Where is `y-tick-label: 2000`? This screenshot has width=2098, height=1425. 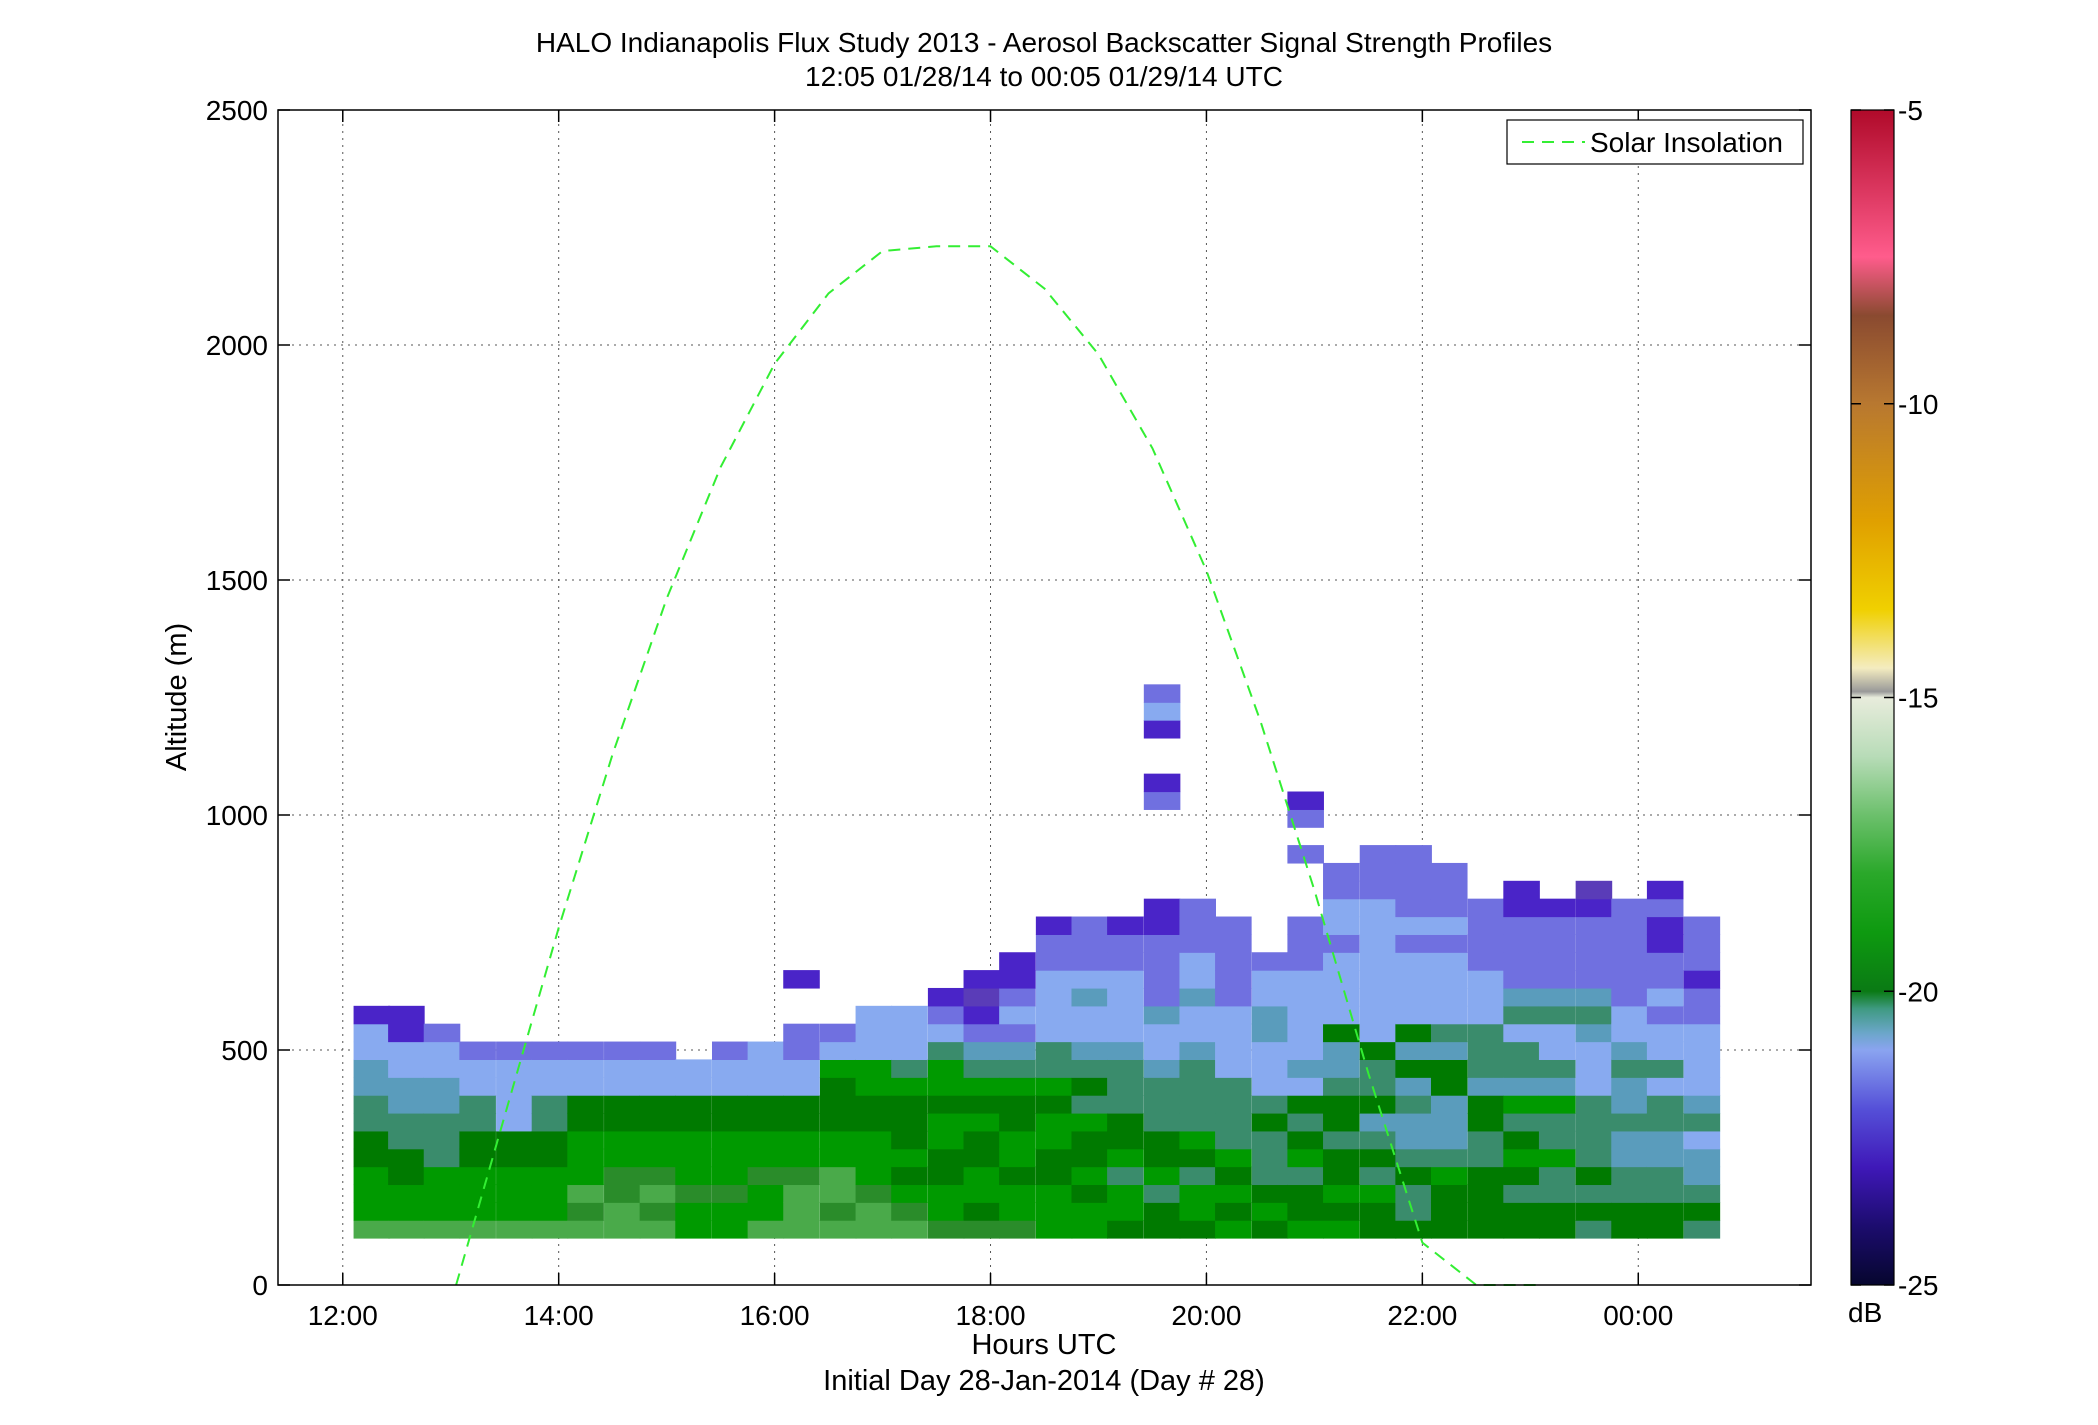
y-tick-label: 2000 is located at coordinates (237, 345).